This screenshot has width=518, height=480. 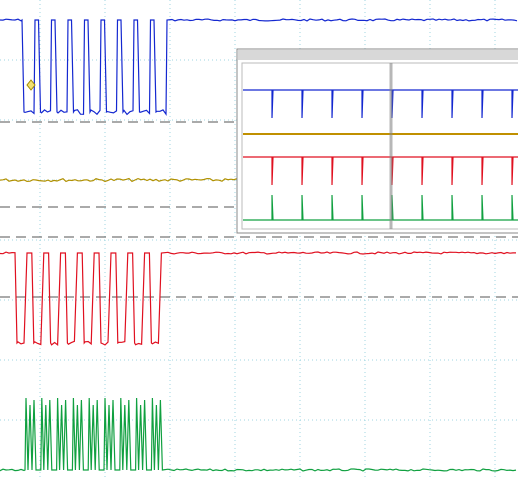 What do you see at coordinates (120, 180) in the screenshot?
I see `trace-yellow` at bounding box center [120, 180].